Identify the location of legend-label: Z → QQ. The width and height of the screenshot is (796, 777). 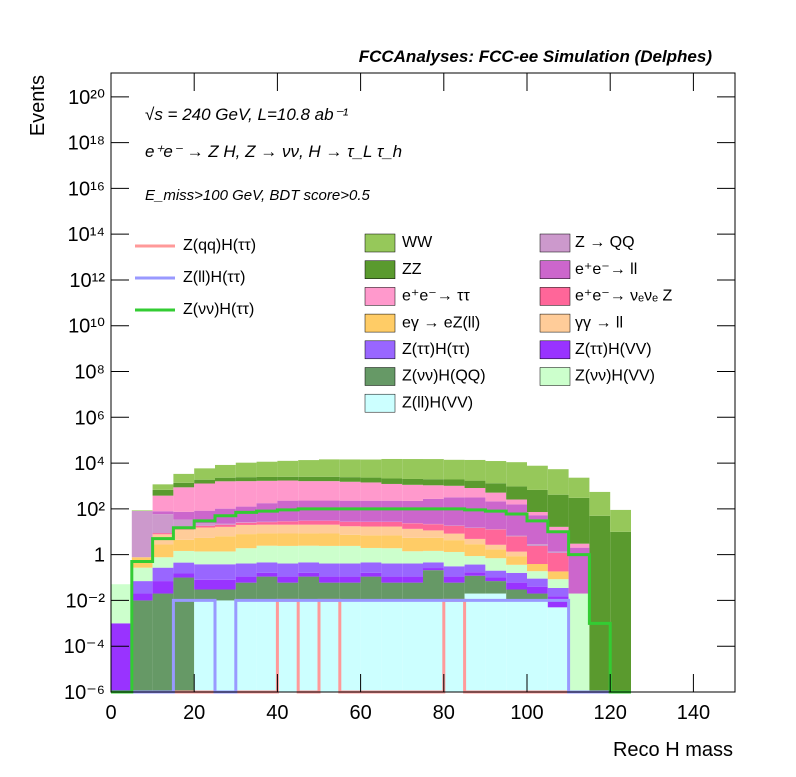
(605, 242).